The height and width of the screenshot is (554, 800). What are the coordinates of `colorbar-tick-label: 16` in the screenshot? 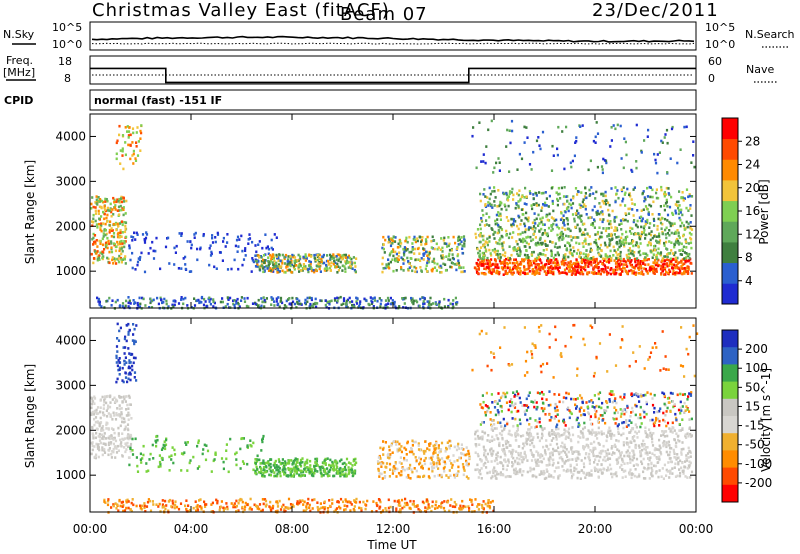 It's located at (752, 211).